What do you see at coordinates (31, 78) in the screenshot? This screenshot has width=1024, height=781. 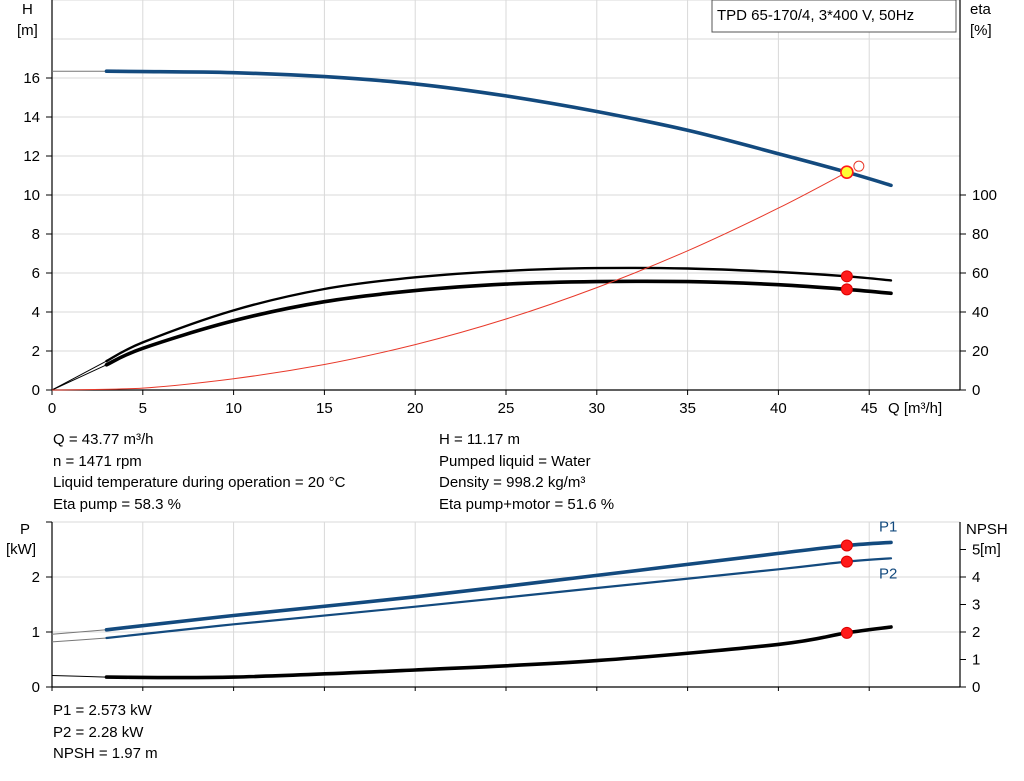 I see `y-left-tick-label: 16` at bounding box center [31, 78].